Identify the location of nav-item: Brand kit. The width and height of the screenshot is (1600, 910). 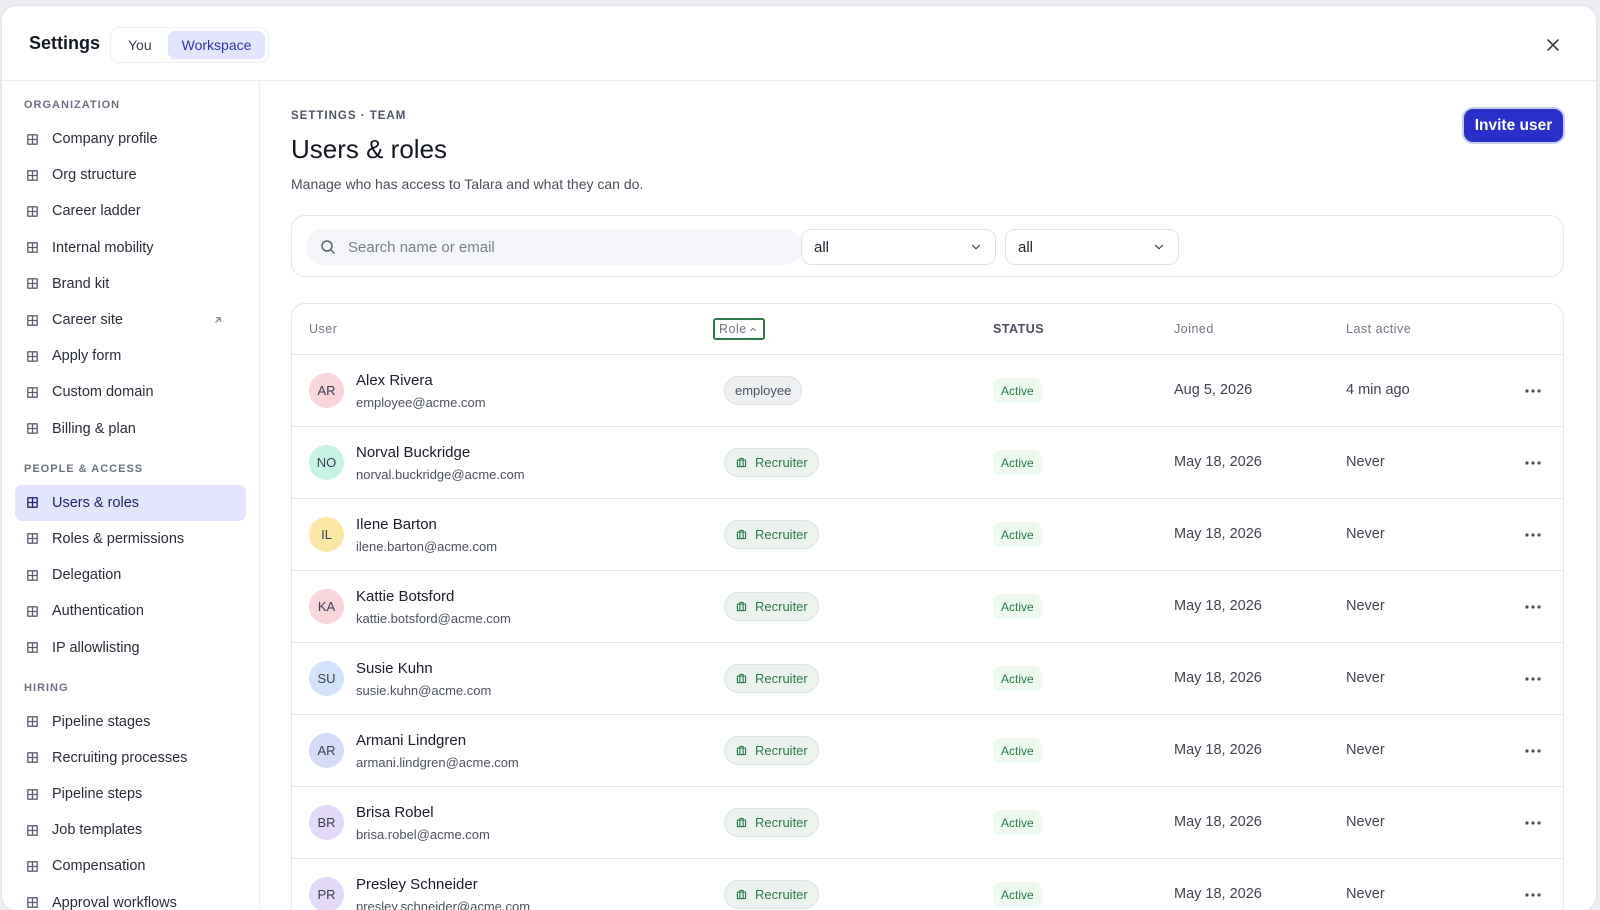
(130, 284).